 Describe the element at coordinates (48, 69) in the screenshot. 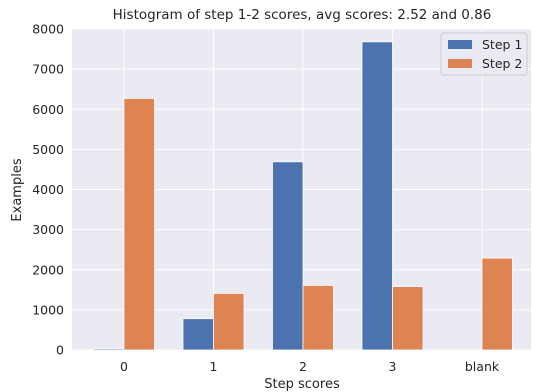

I see `y-tick-label-7000: 7000` at that location.